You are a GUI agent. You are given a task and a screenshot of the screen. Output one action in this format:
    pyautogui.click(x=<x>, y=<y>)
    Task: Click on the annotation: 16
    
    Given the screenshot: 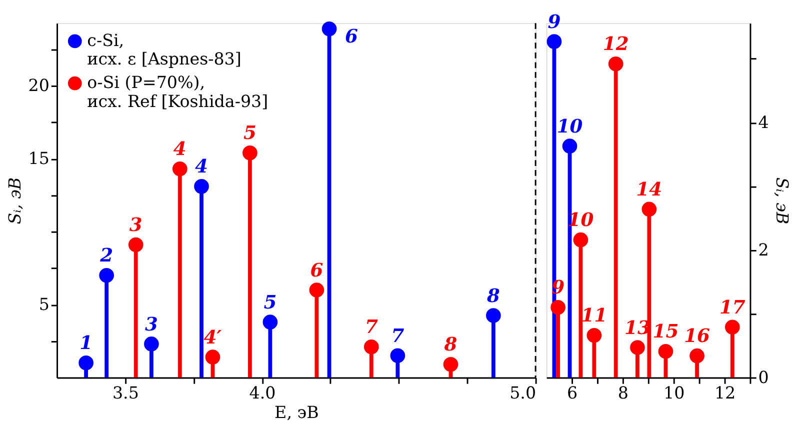 What is the action you would take?
    pyautogui.click(x=697, y=337)
    